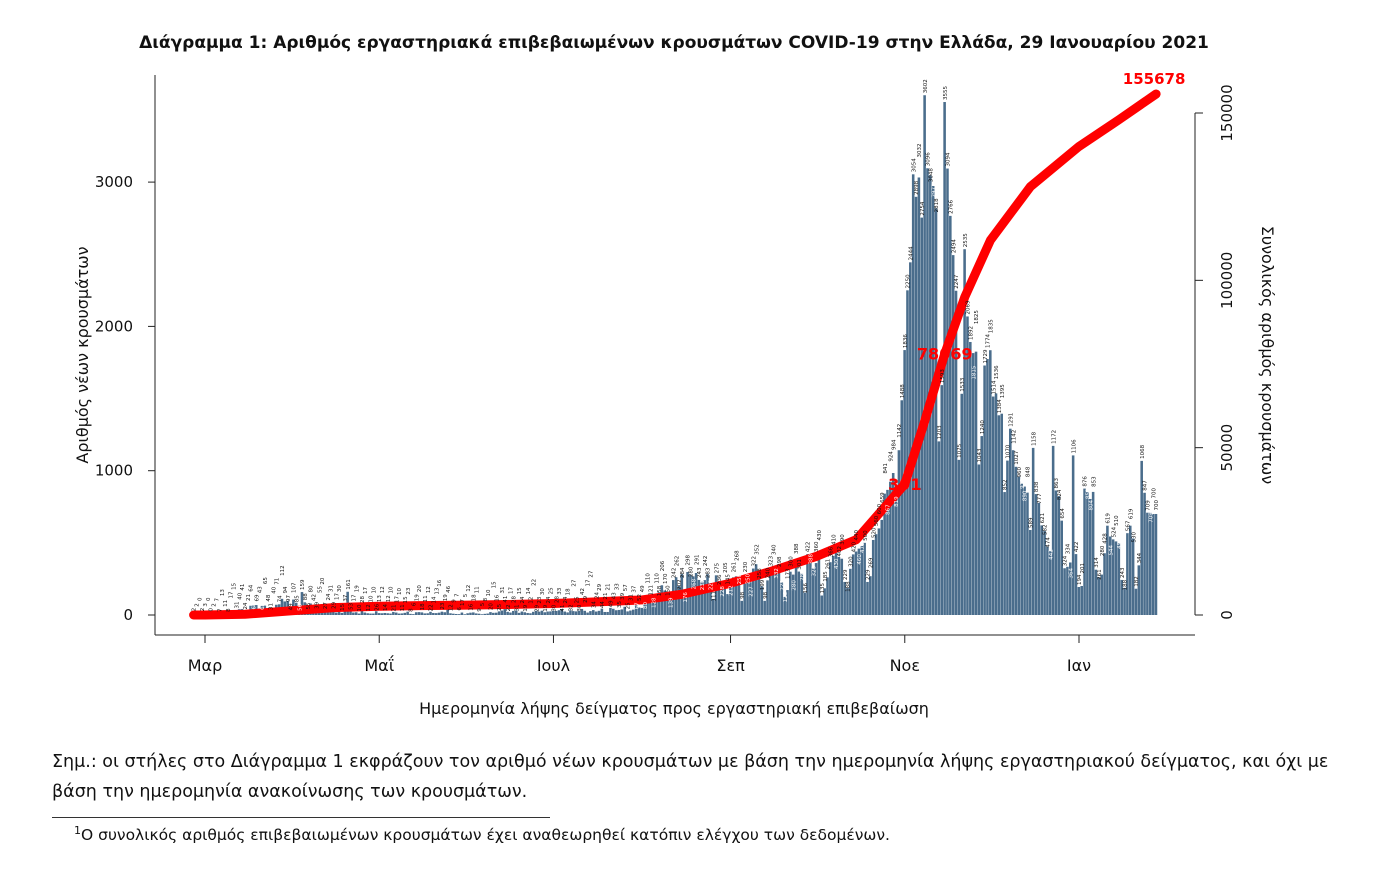 The width and height of the screenshot is (1388, 878). What do you see at coordinates (200, 599) in the screenshot?
I see `bar-label: 0` at bounding box center [200, 599].